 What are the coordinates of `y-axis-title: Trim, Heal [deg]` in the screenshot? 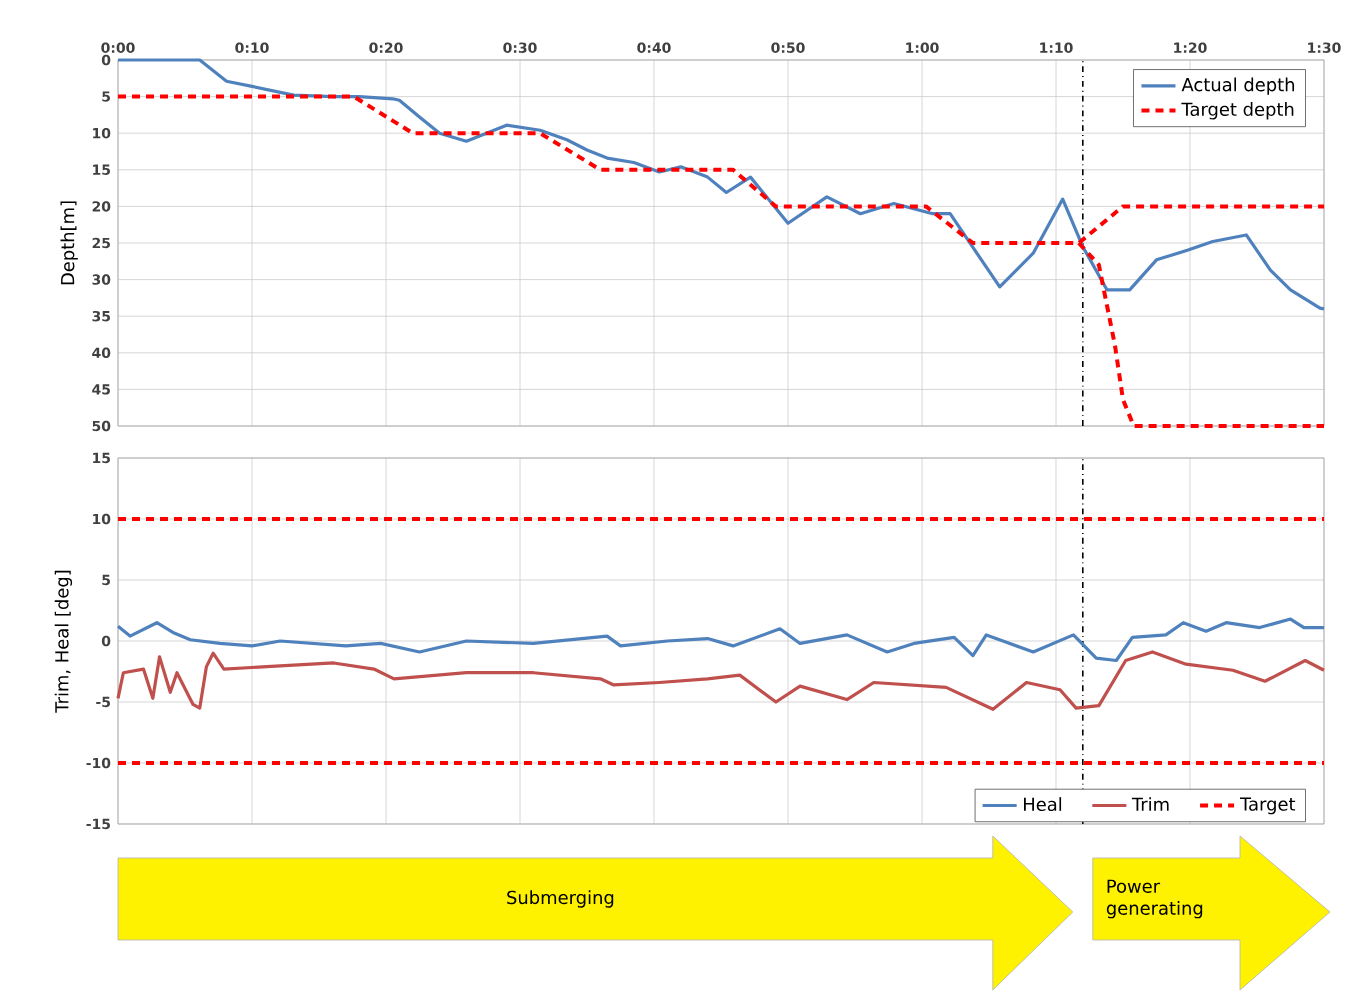 It's located at (63, 641).